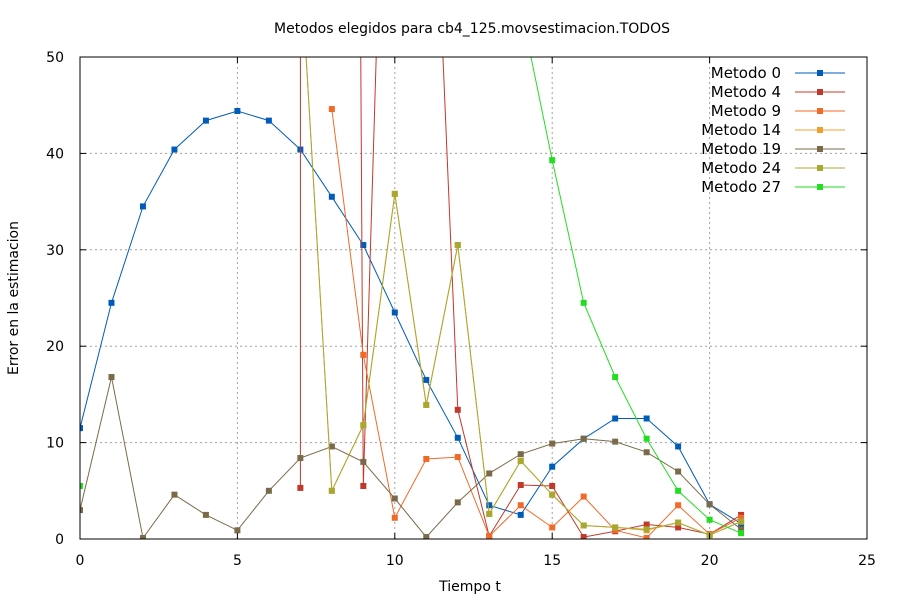  Describe the element at coordinates (14, 298) in the screenshot. I see `y-axis-label: Error en la estimacion` at that location.